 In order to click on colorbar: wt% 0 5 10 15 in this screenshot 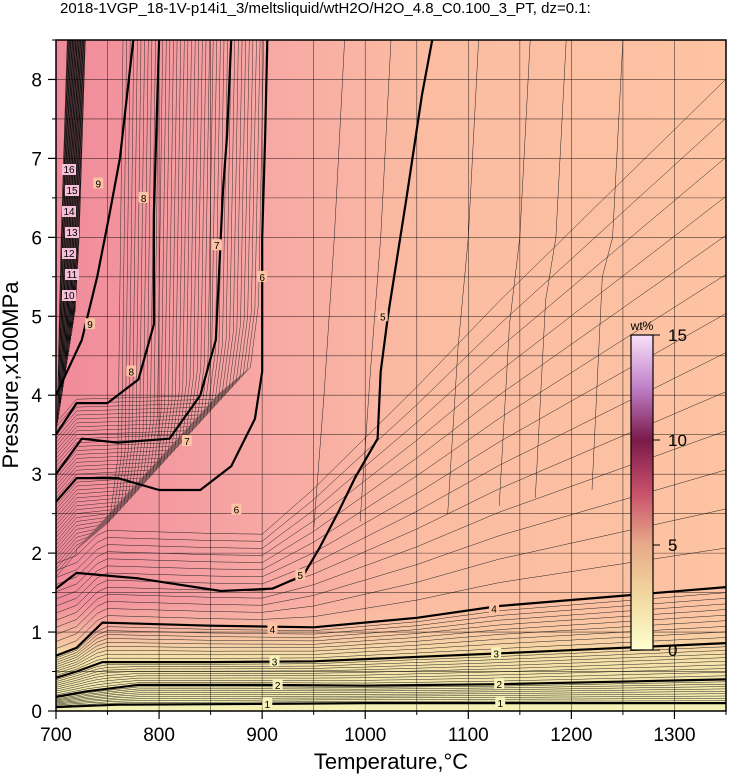, I will do `click(658, 489)`.